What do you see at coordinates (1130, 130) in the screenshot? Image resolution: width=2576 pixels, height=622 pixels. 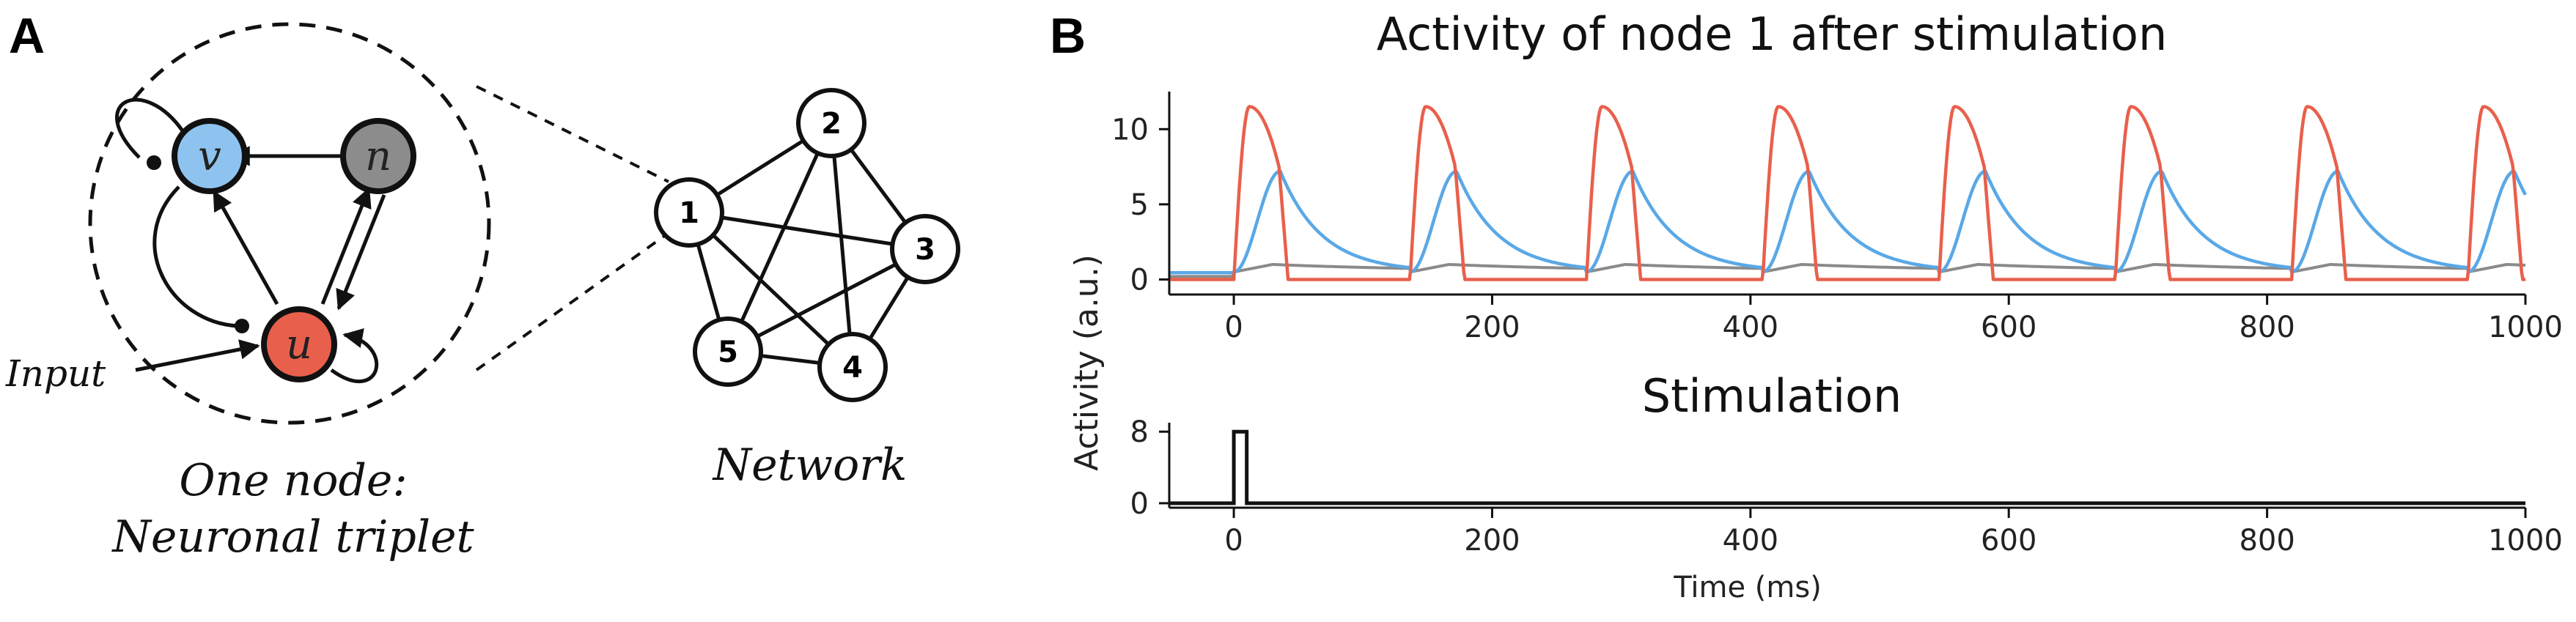 I see `activity-ytick-label: 10` at bounding box center [1130, 130].